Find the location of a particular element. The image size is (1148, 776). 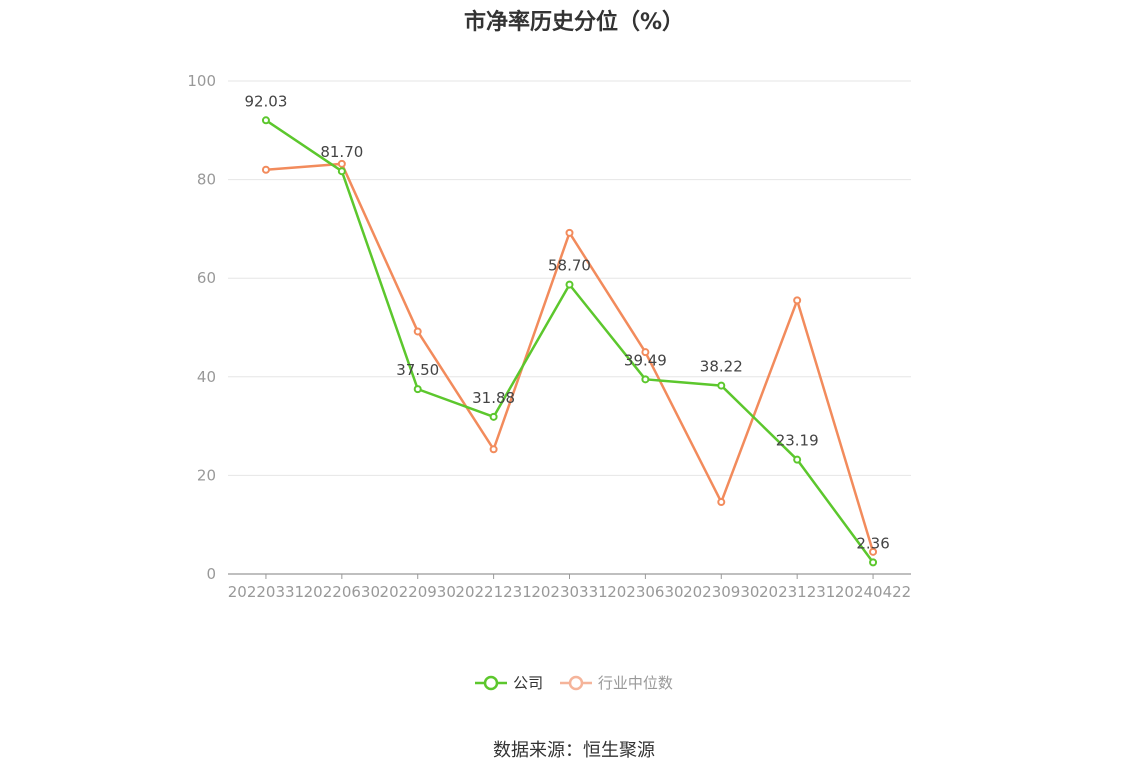

data-label-company: 23.19 is located at coordinates (797, 441).